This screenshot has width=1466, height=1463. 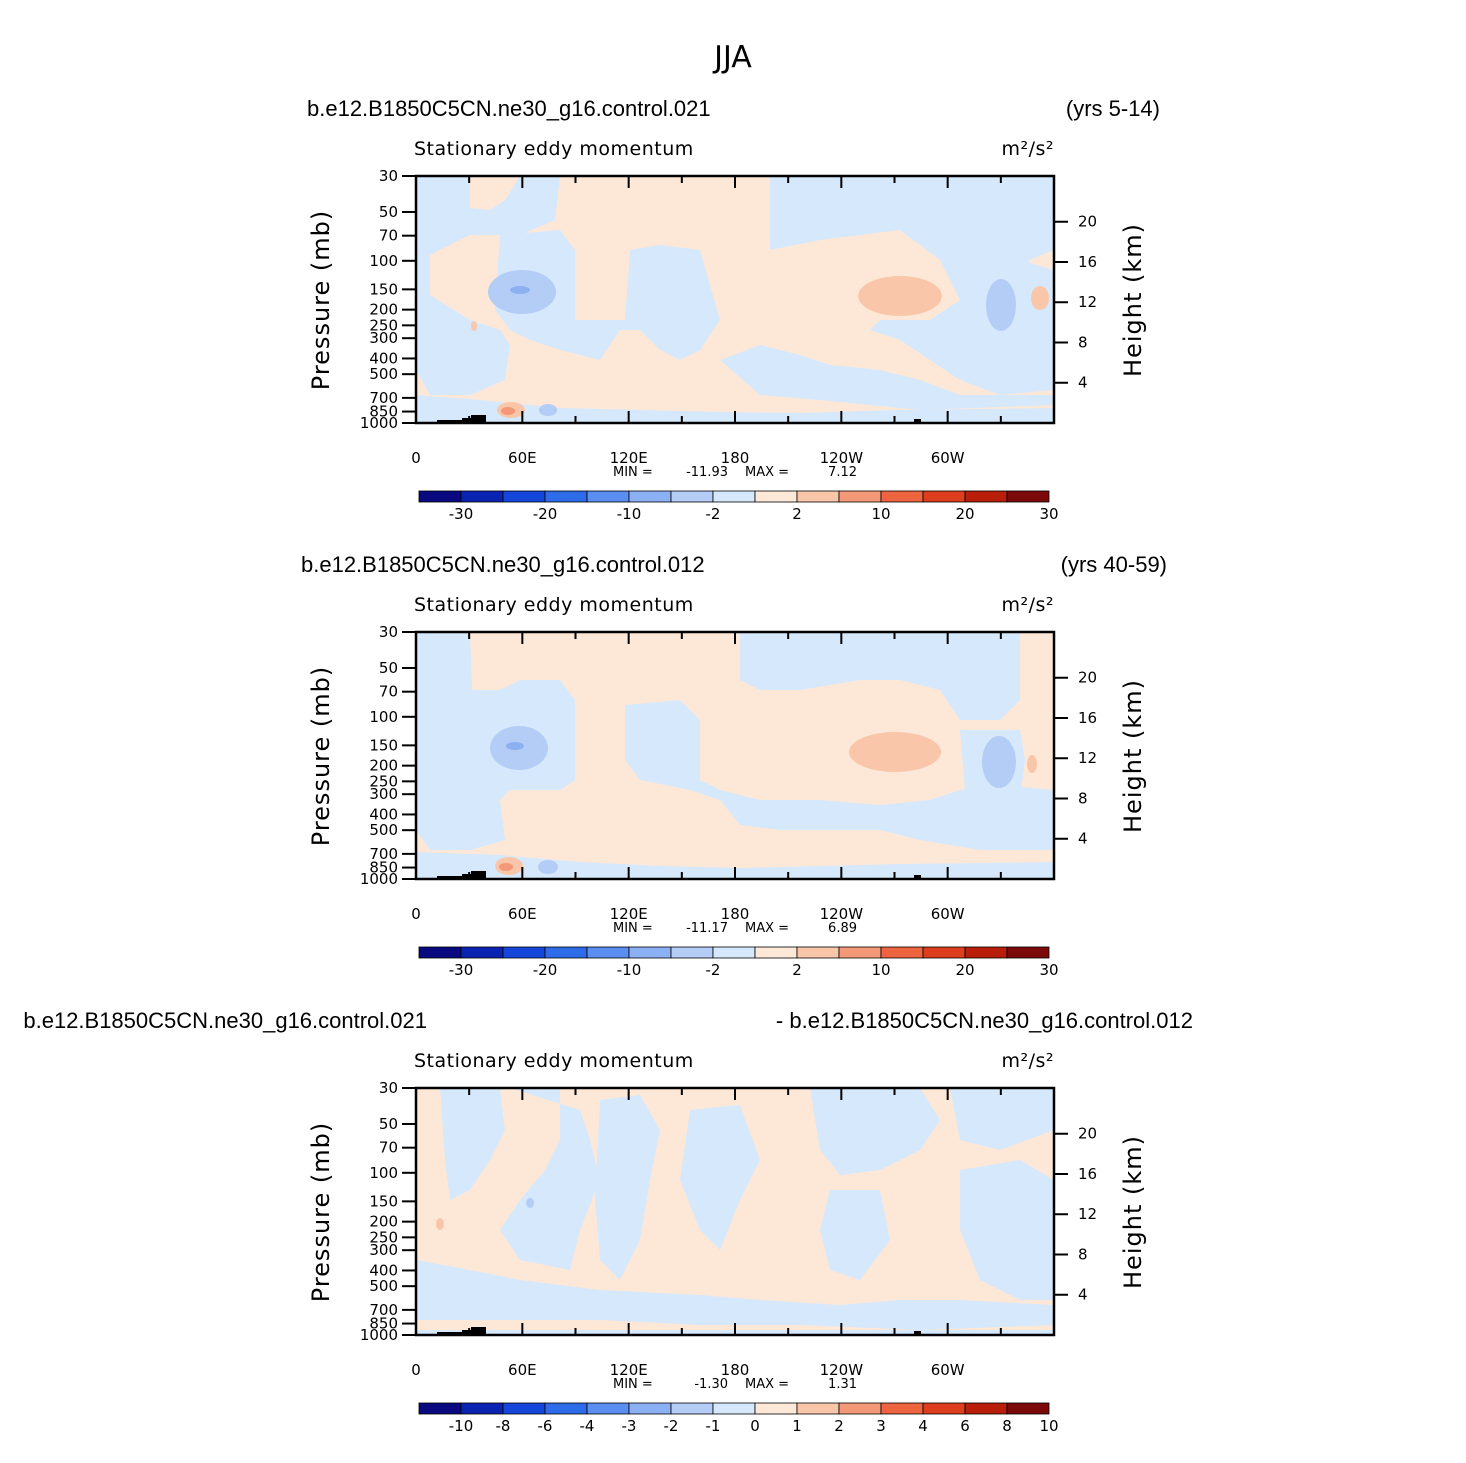 What do you see at coordinates (1087, 758) in the screenshot?
I see `height-tick-label: 12` at bounding box center [1087, 758].